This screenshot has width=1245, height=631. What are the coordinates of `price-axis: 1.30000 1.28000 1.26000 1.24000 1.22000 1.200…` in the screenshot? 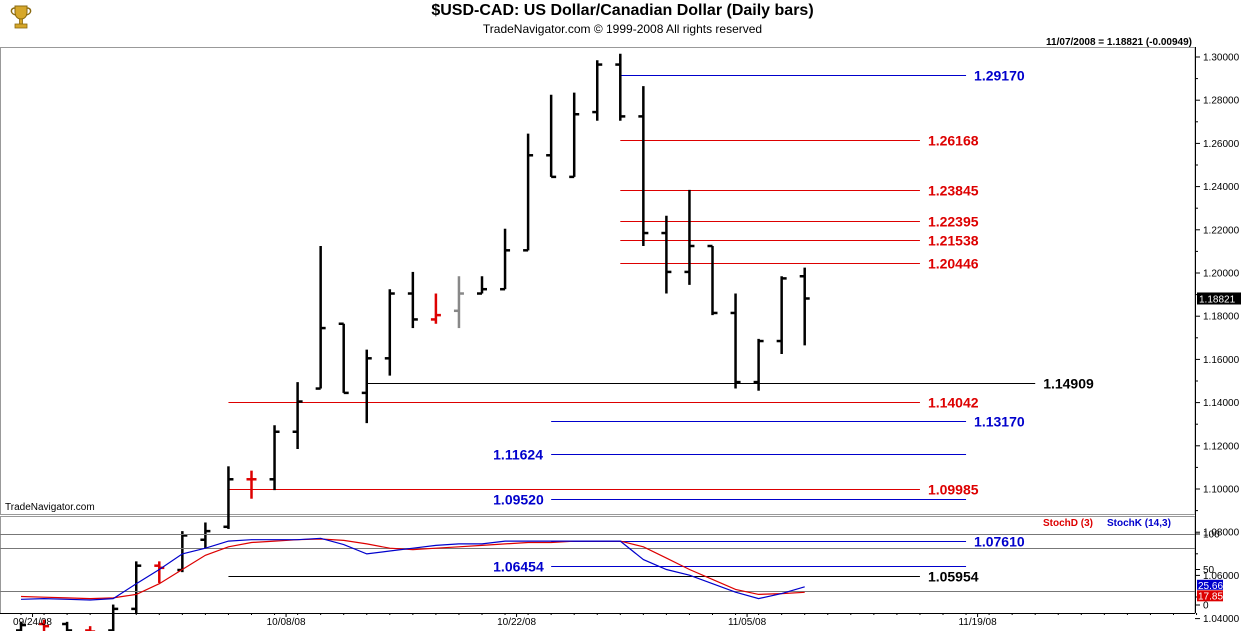 It's located at (1218, 339).